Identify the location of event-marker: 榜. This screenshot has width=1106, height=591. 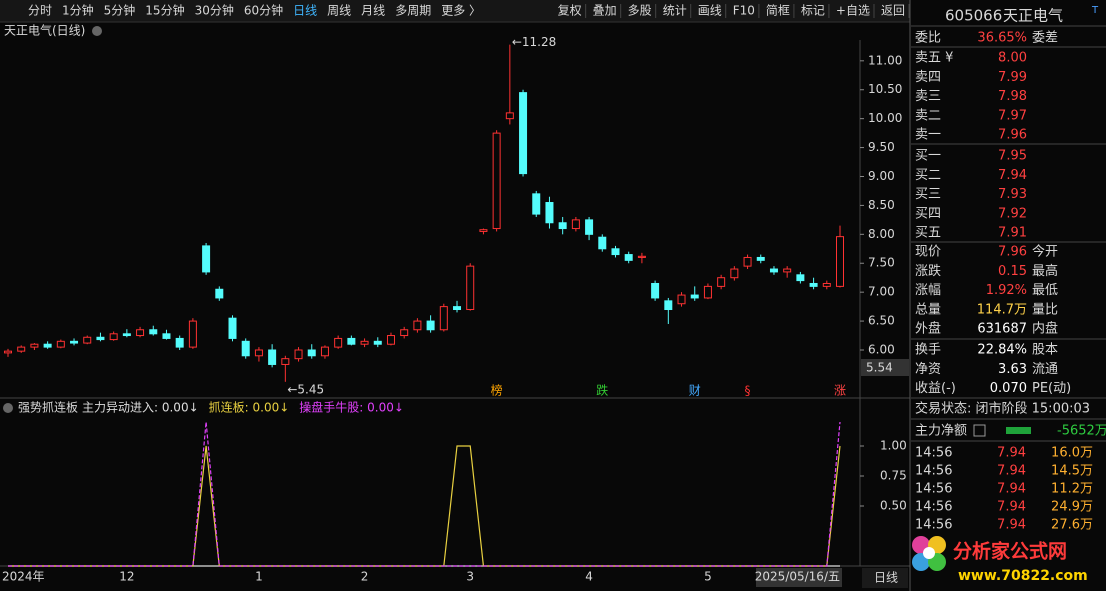
(497, 390).